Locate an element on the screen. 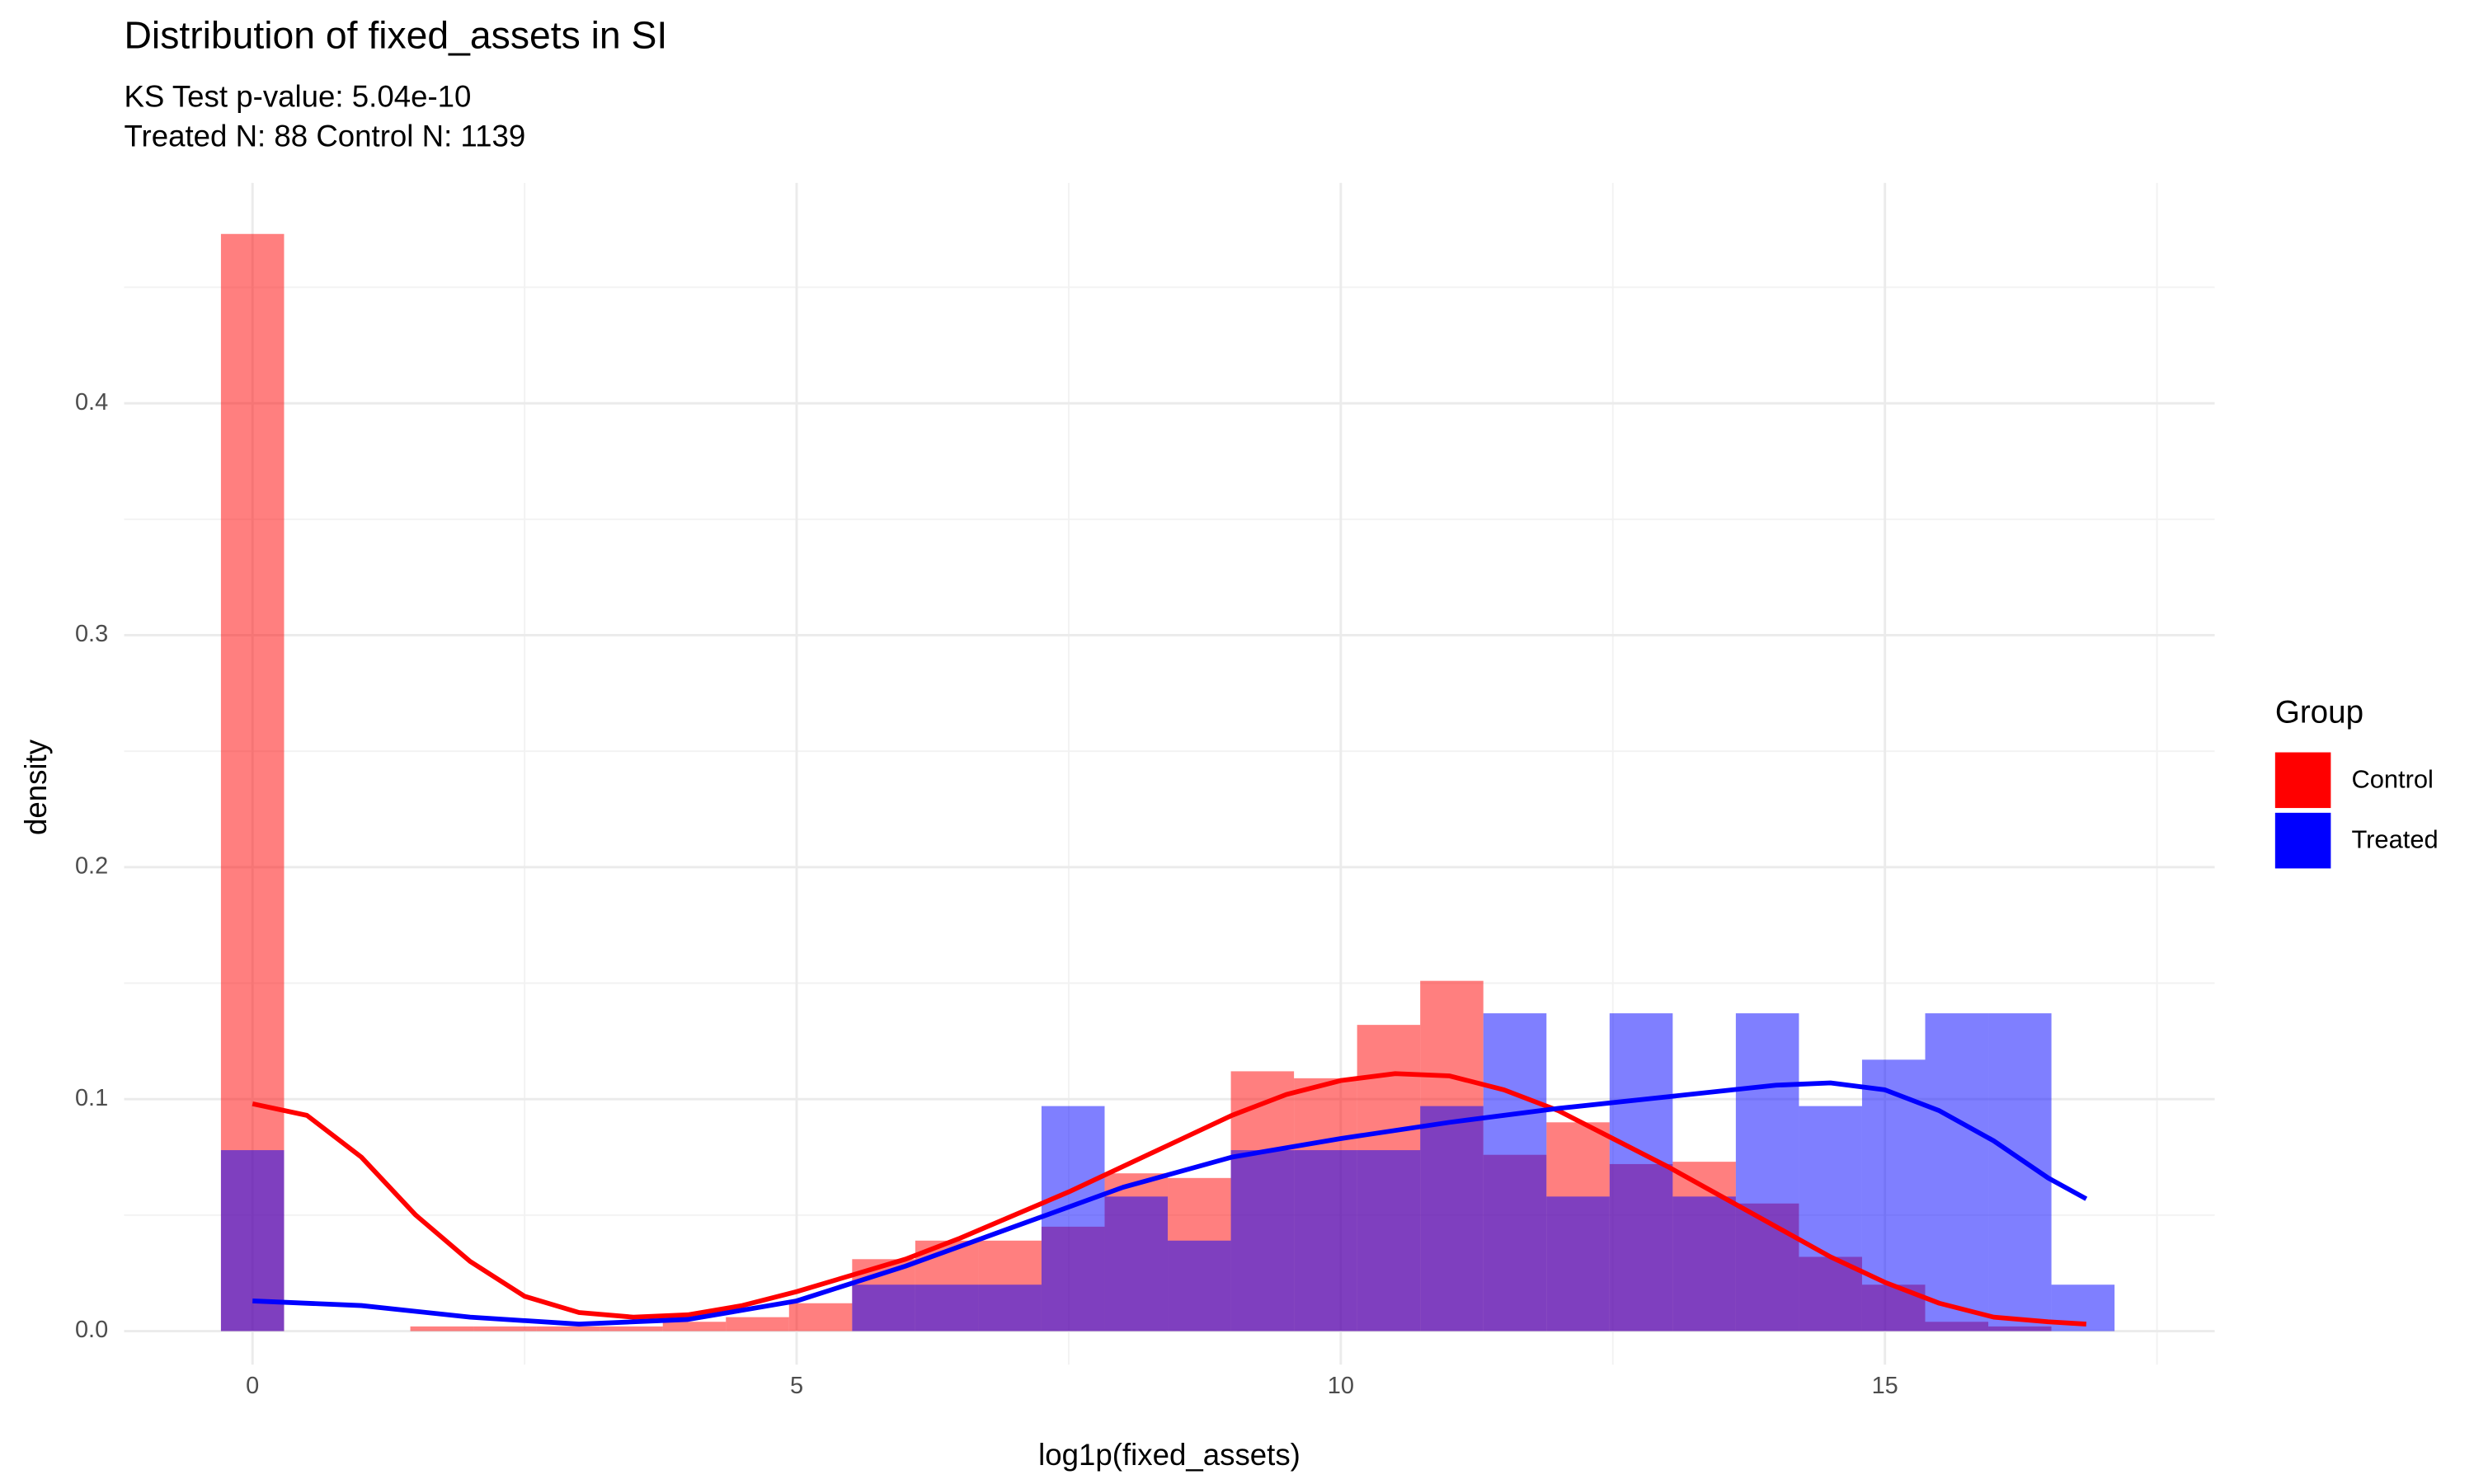 Image resolution: width=2474 pixels, height=1484 pixels. chart-subtitle: Treated N: 88 Control N: 1139 is located at coordinates (324, 136).